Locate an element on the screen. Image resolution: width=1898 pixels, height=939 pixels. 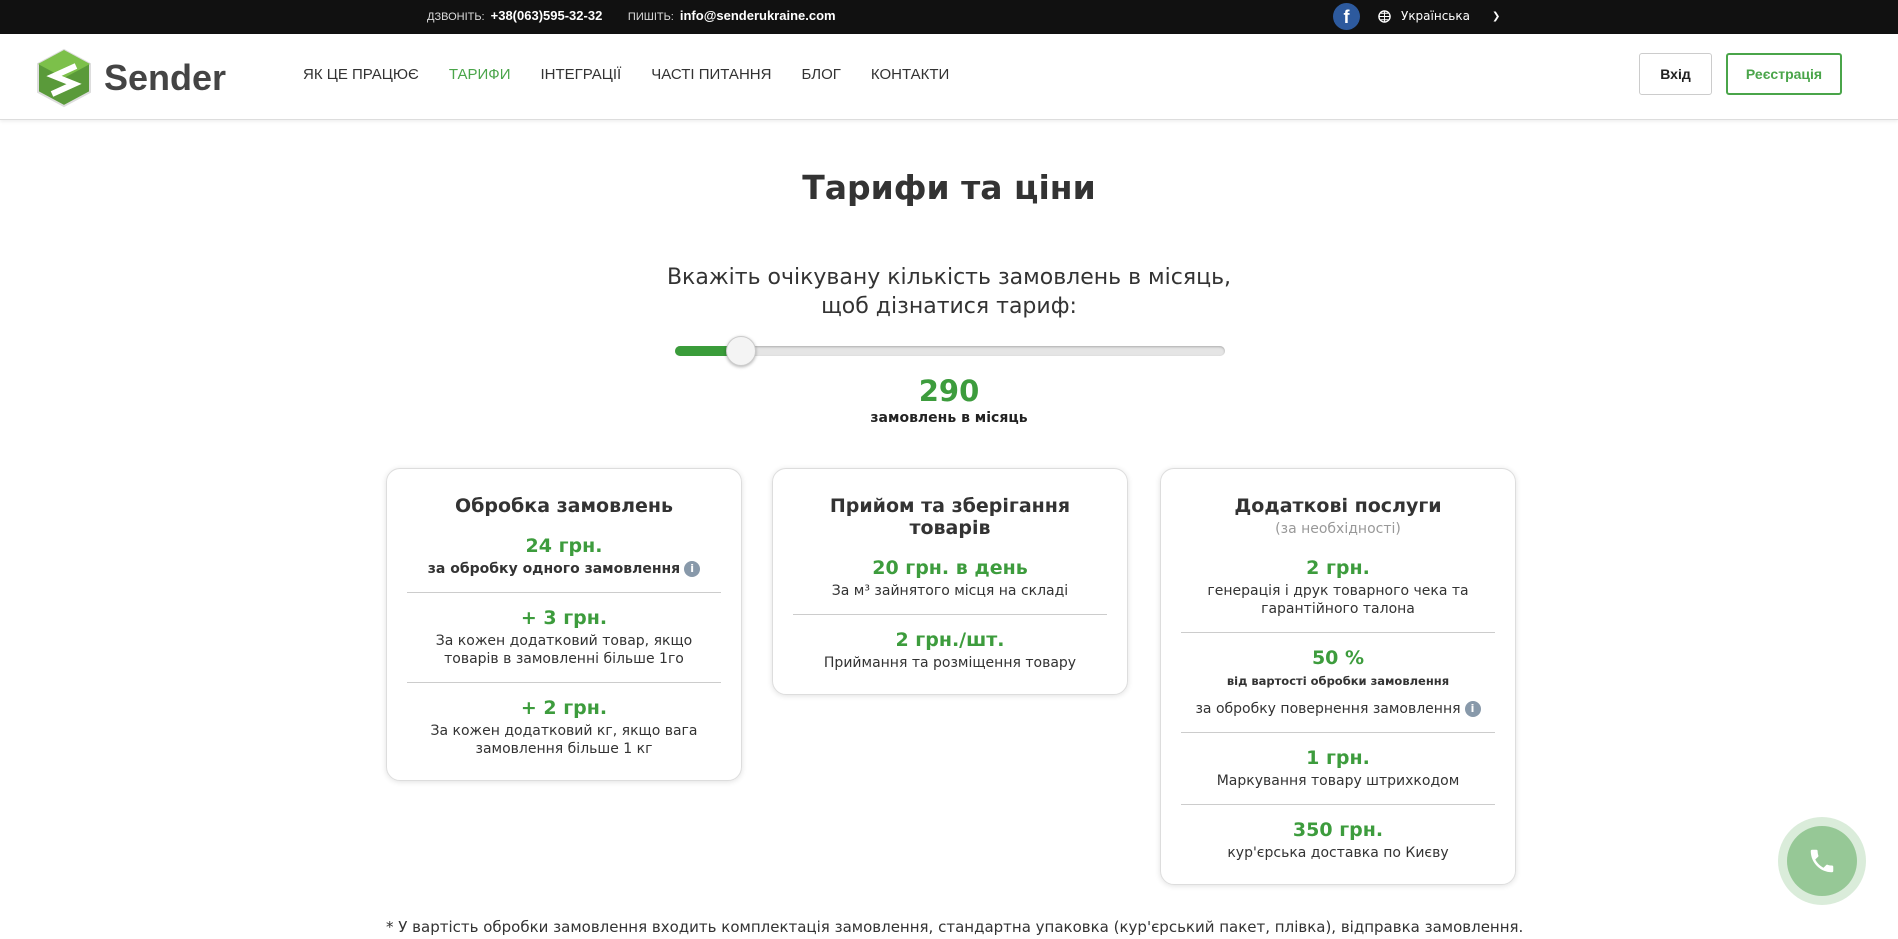
slider-fill is located at coordinates (708, 351).